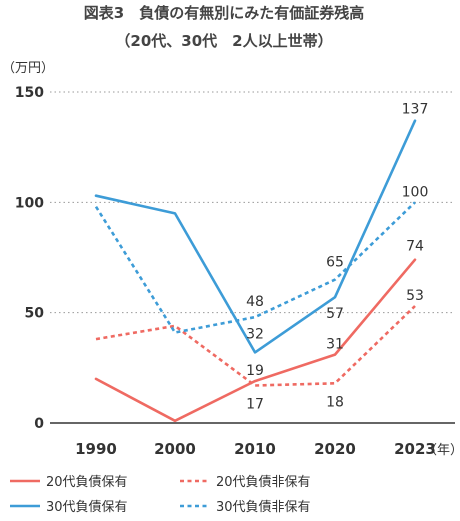 This screenshot has height=521, width=460. I want to click on y-tick-label: 50, so click(35, 314).